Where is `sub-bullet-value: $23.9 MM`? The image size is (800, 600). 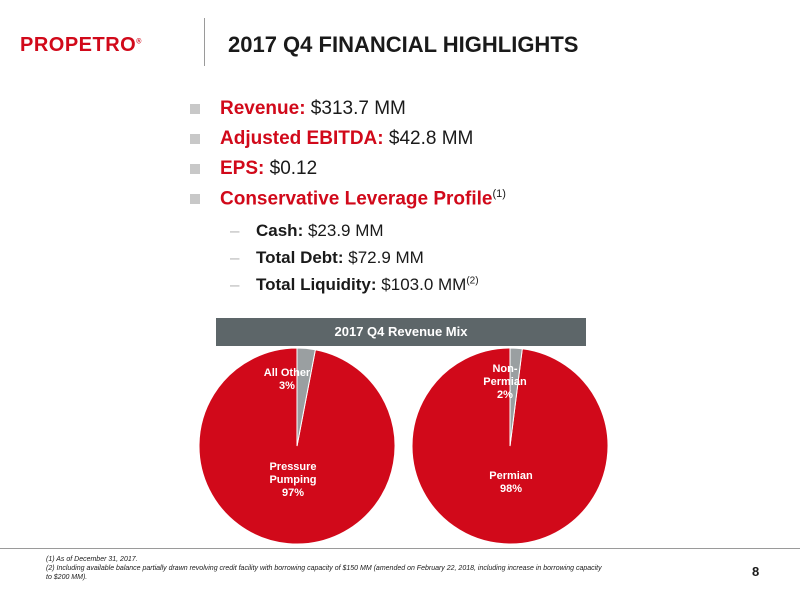 sub-bullet-value: $23.9 MM is located at coordinates (343, 230).